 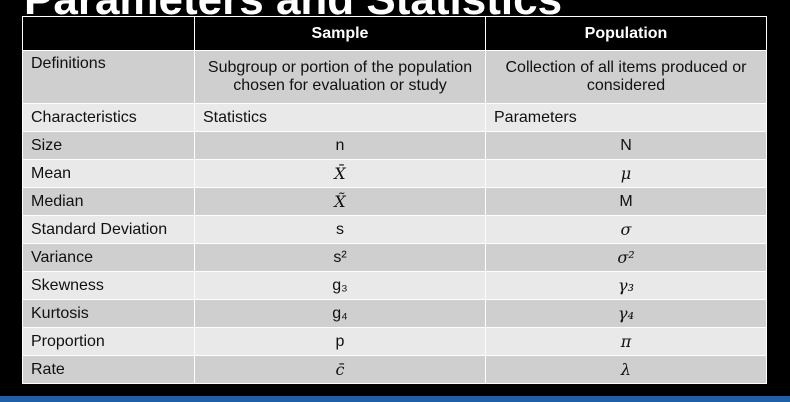 What do you see at coordinates (626, 173) in the screenshot?
I see `population-cell: μ` at bounding box center [626, 173].